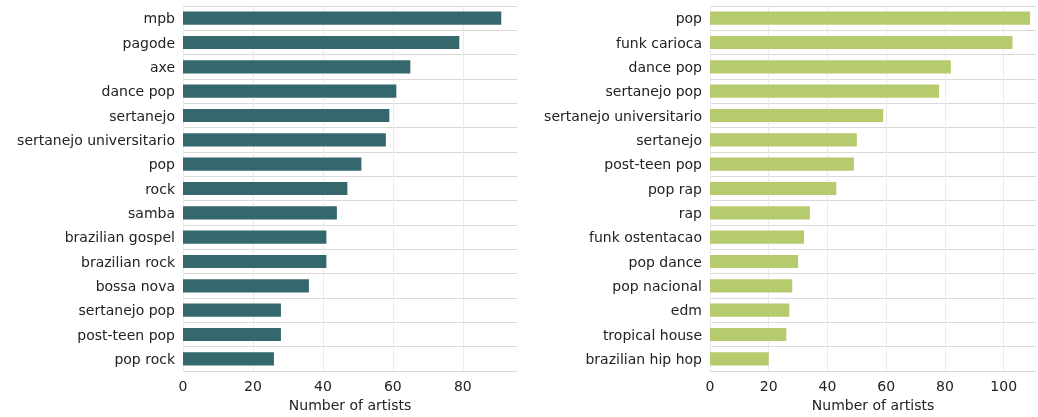 The width and height of the screenshot is (1038, 417). I want to click on y-tick-label: tropical house, so click(652, 334).